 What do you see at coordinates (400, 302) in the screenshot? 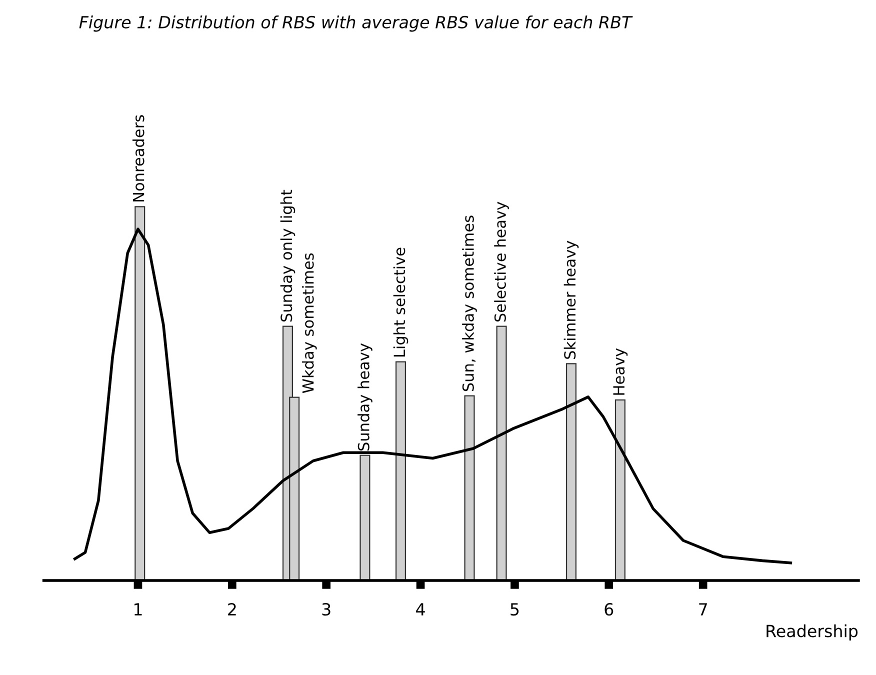
I see `annotation: Light selective` at bounding box center [400, 302].